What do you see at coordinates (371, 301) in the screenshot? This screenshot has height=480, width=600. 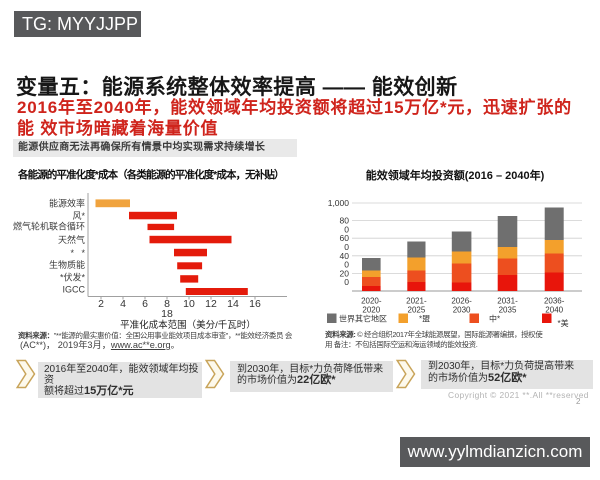 I see `svg-text: 2020-` at bounding box center [371, 301].